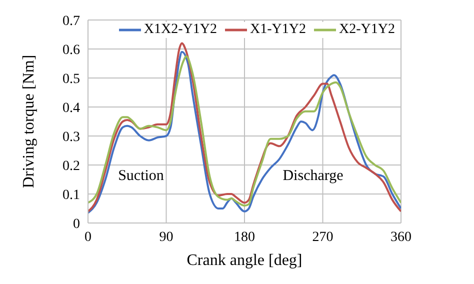 This screenshot has height=284, width=474. I want to click on x-tick-label: 360, so click(401, 237).